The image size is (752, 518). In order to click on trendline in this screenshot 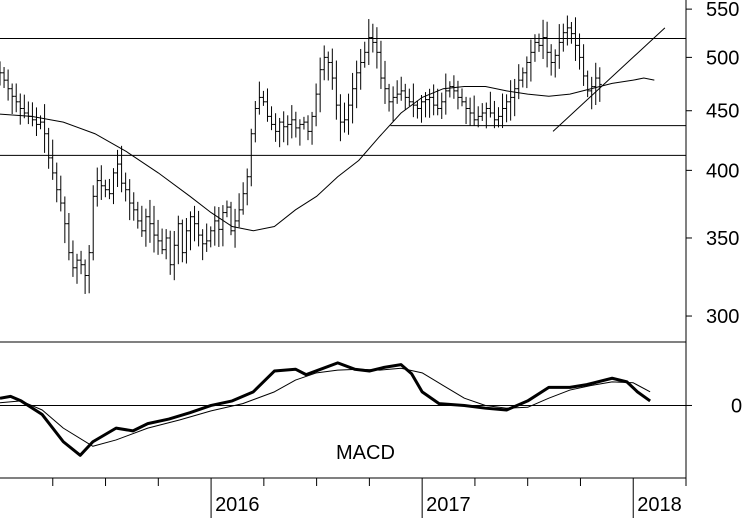, I will do `click(609, 79)`.